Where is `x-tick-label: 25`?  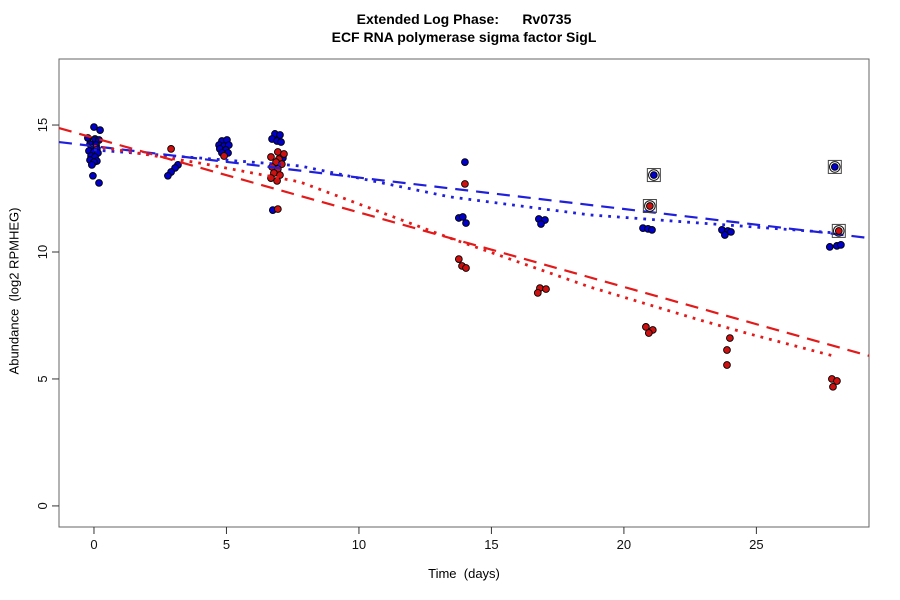
x-tick-label: 25 is located at coordinates (756, 544).